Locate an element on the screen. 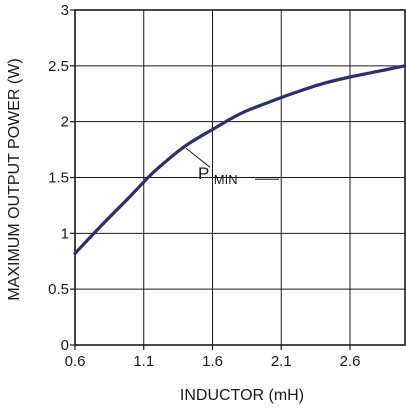 The image size is (406, 408). y-tick-label: 0 is located at coordinates (65, 345).